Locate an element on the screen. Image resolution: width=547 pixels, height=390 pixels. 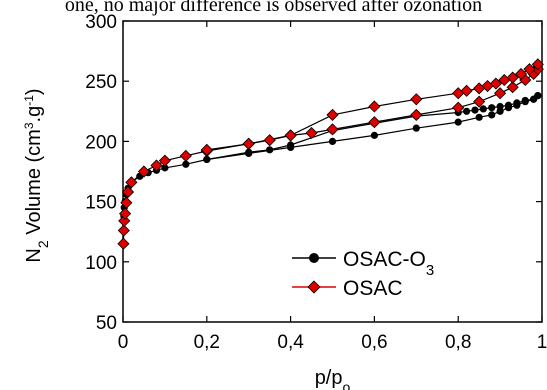
y-tick-label: 300 is located at coordinates (101, 22).